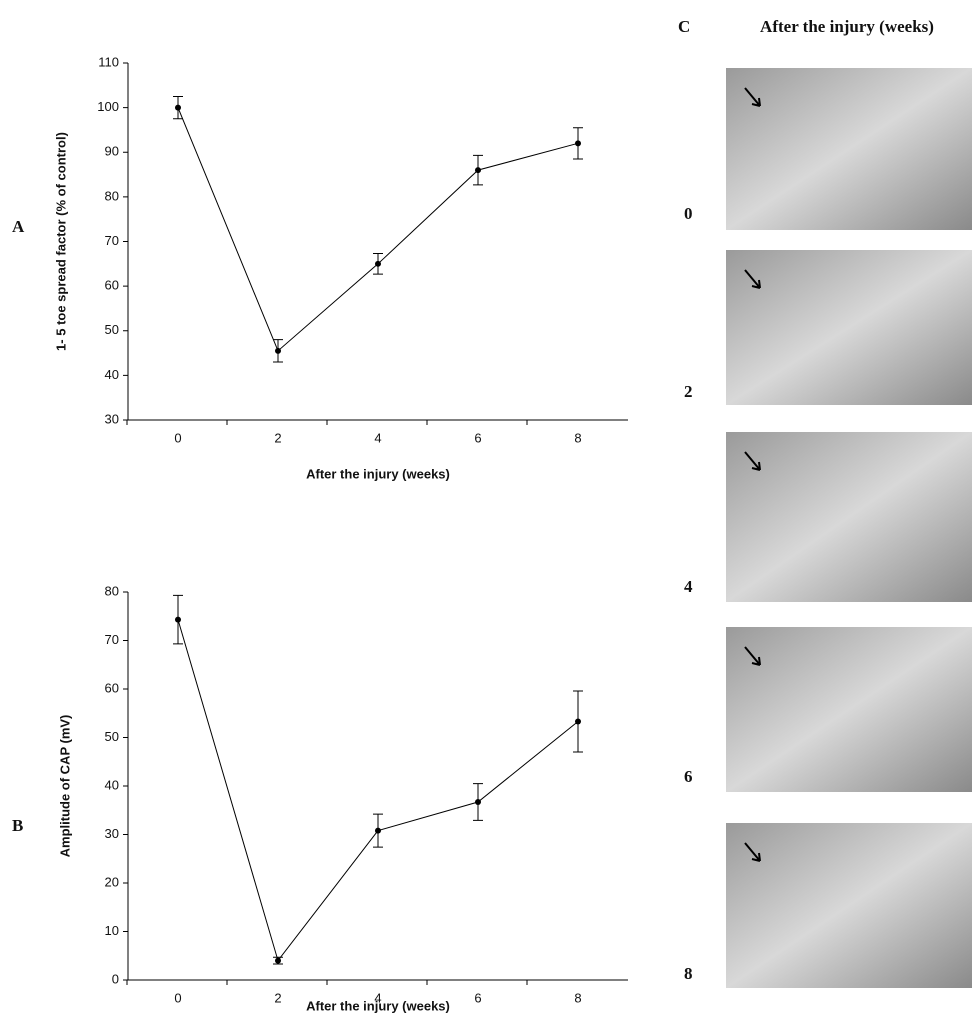 This screenshot has height=1021, width=974. What do you see at coordinates (688, 213) in the screenshot?
I see `photo-label: 0` at bounding box center [688, 213].